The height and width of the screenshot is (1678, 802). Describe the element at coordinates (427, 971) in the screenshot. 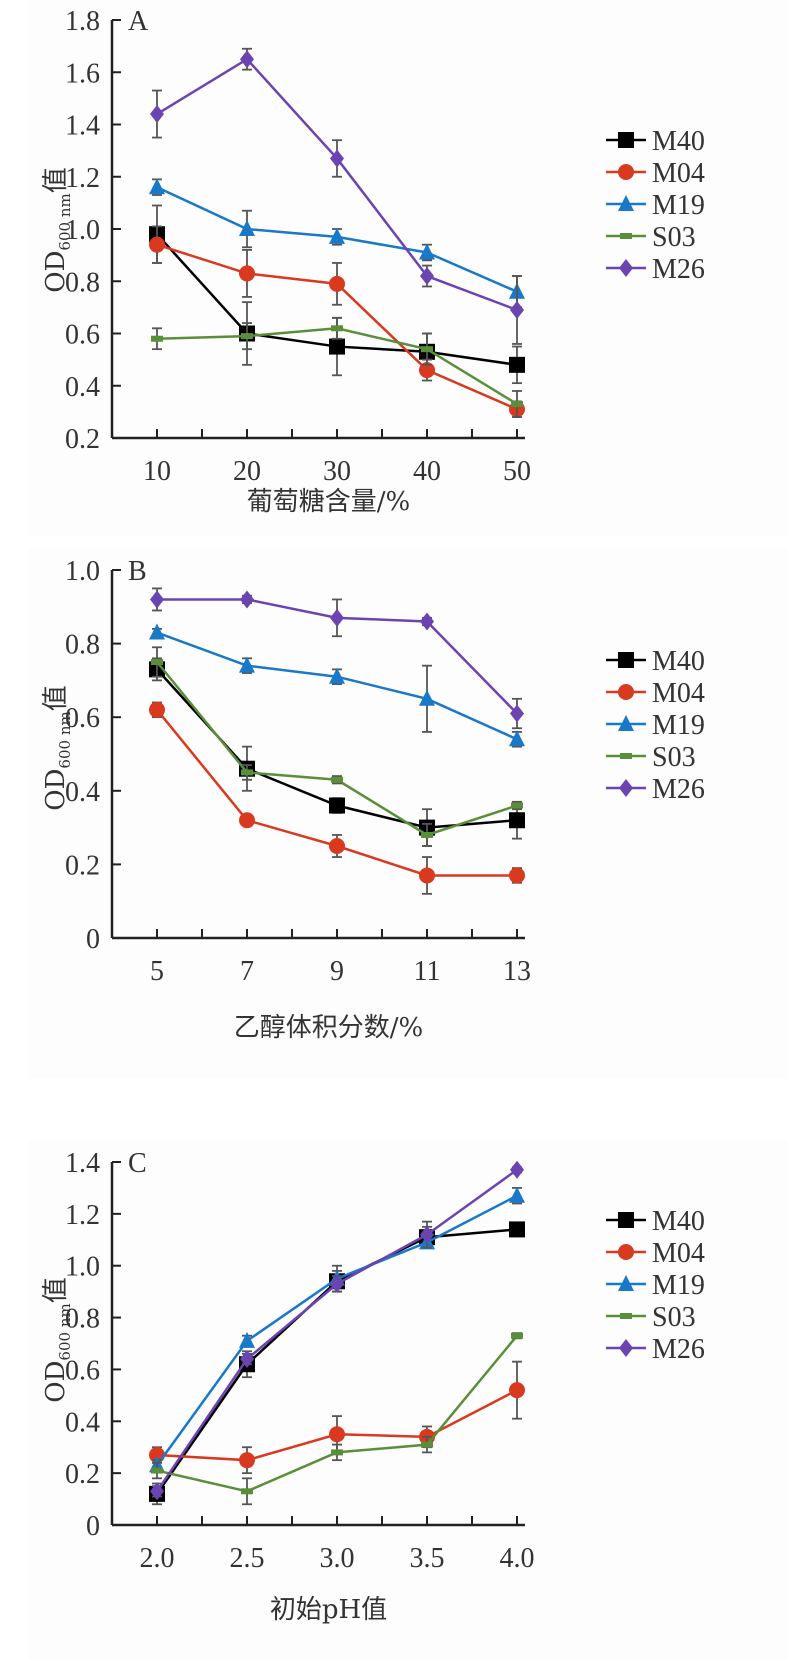

I see `x-tick-label: 11` at that location.